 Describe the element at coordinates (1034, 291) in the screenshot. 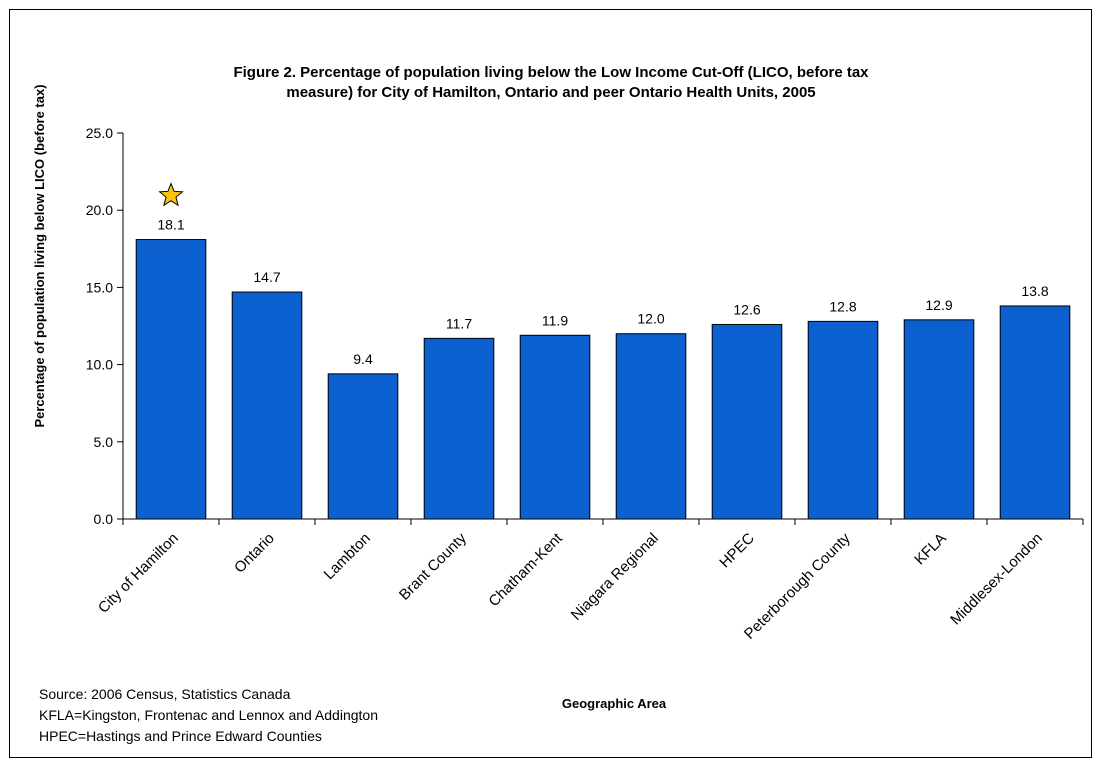

I see `bar-value-label: 13.8` at that location.